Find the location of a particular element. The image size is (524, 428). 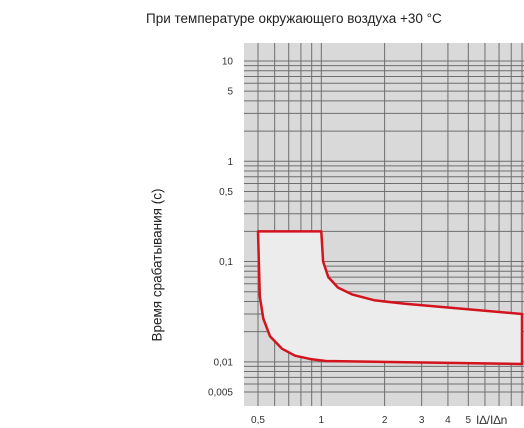

y-tick-labels: 10 5 1 0,5 0,1 0,01 0,005 is located at coordinates (220, 228).